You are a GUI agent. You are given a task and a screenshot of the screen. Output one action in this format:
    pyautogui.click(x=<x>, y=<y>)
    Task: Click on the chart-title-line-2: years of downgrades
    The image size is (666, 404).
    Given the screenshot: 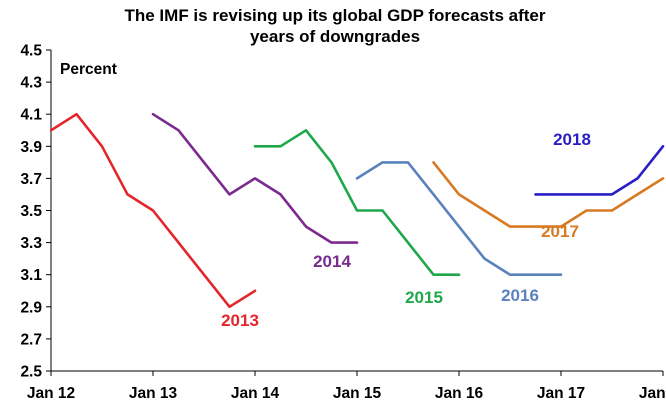 What is the action you would take?
    pyautogui.click(x=335, y=36)
    